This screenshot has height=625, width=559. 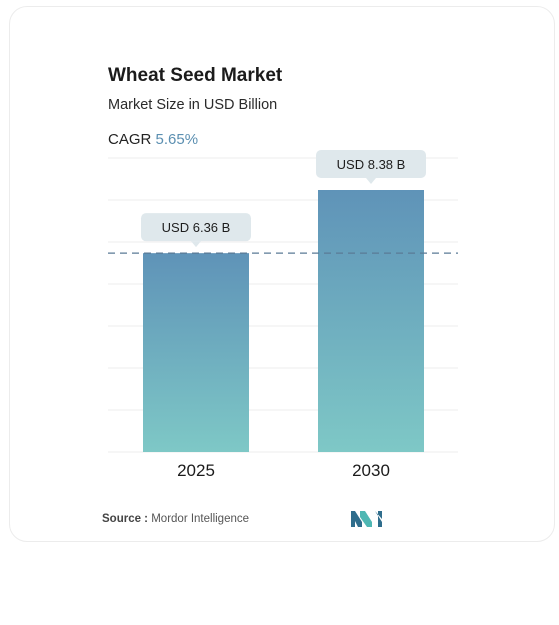 I want to click on x-tick-2025: 2025, so click(x=196, y=470).